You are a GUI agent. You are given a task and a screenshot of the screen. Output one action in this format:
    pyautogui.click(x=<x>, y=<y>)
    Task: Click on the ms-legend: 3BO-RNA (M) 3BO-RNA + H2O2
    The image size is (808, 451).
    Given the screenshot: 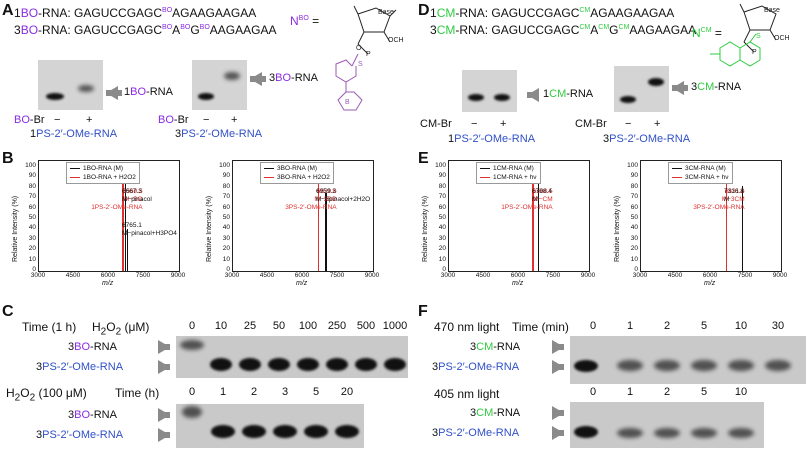 What is the action you would take?
    pyautogui.click(x=297, y=173)
    